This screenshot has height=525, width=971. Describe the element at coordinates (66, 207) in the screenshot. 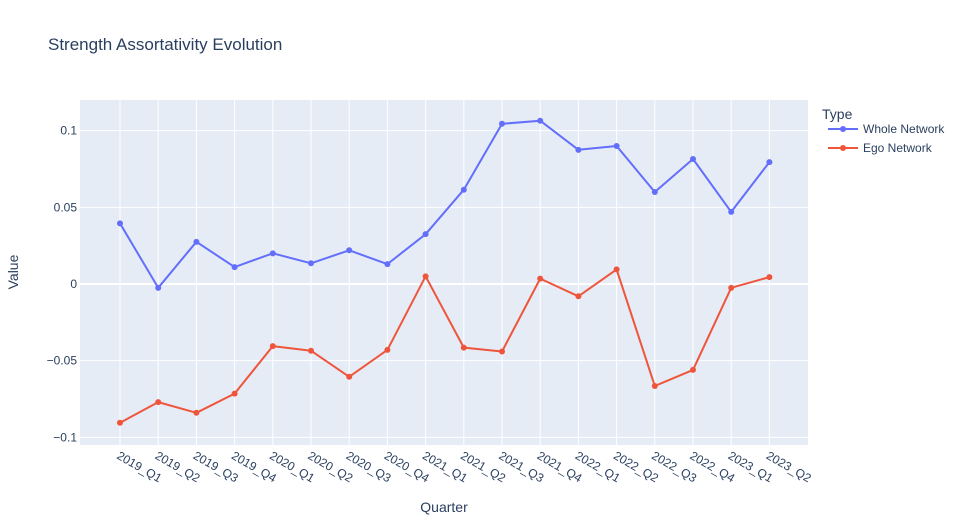

I see `y-tick-label: 0.05` at that location.